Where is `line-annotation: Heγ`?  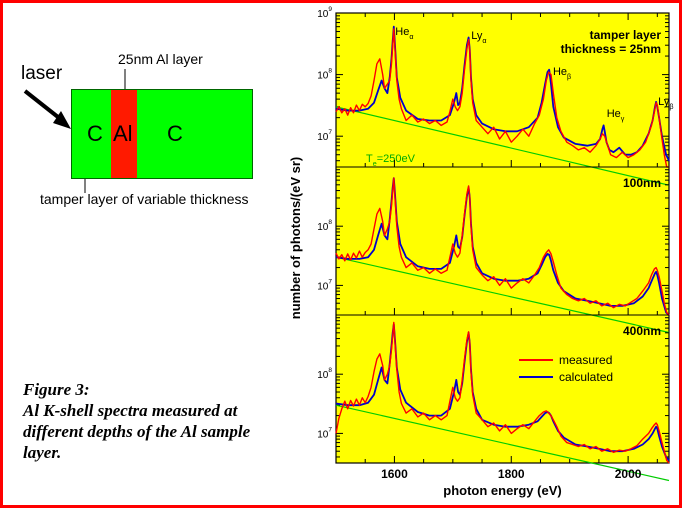 line-annotation: Heγ is located at coordinates (616, 115).